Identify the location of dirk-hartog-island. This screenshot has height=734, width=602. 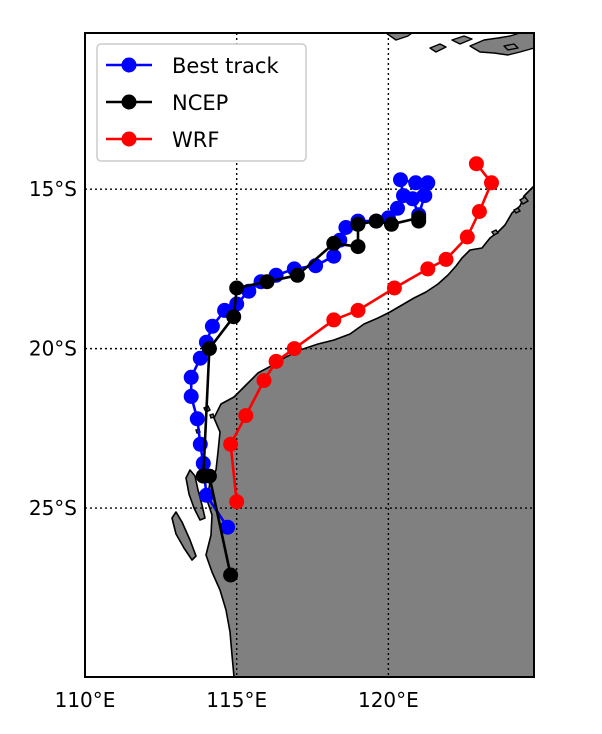
(184, 536).